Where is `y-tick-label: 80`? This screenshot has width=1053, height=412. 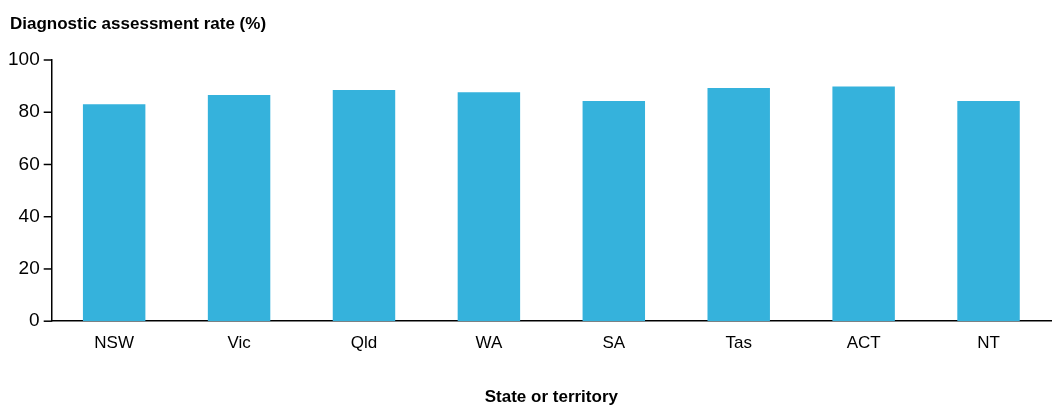 y-tick-label: 80 is located at coordinates (29, 111).